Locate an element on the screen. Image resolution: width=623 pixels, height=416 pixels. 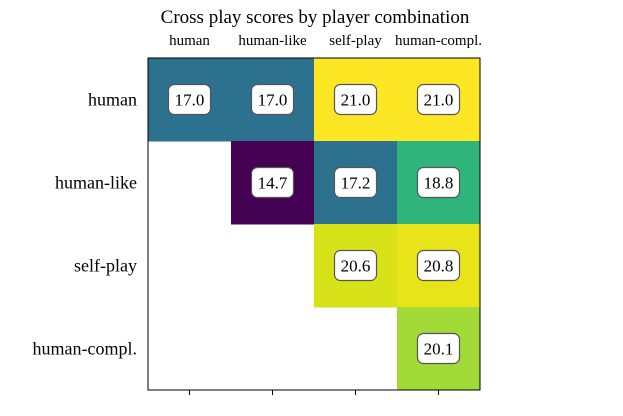
column-label: human-compl. is located at coordinates (438, 41).